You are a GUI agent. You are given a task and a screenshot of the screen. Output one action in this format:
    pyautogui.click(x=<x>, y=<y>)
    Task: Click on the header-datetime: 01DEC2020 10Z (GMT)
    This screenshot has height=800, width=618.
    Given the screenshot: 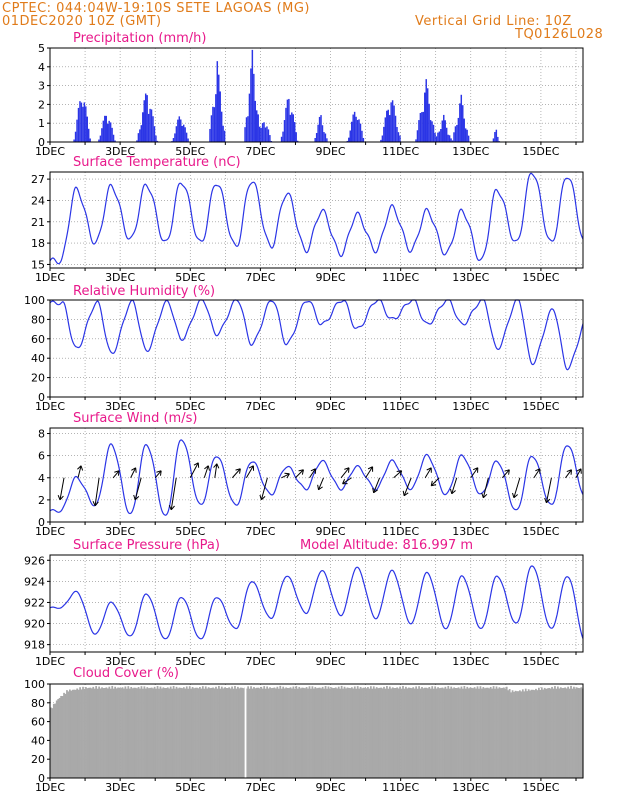 What is the action you would take?
    pyautogui.click(x=82, y=21)
    